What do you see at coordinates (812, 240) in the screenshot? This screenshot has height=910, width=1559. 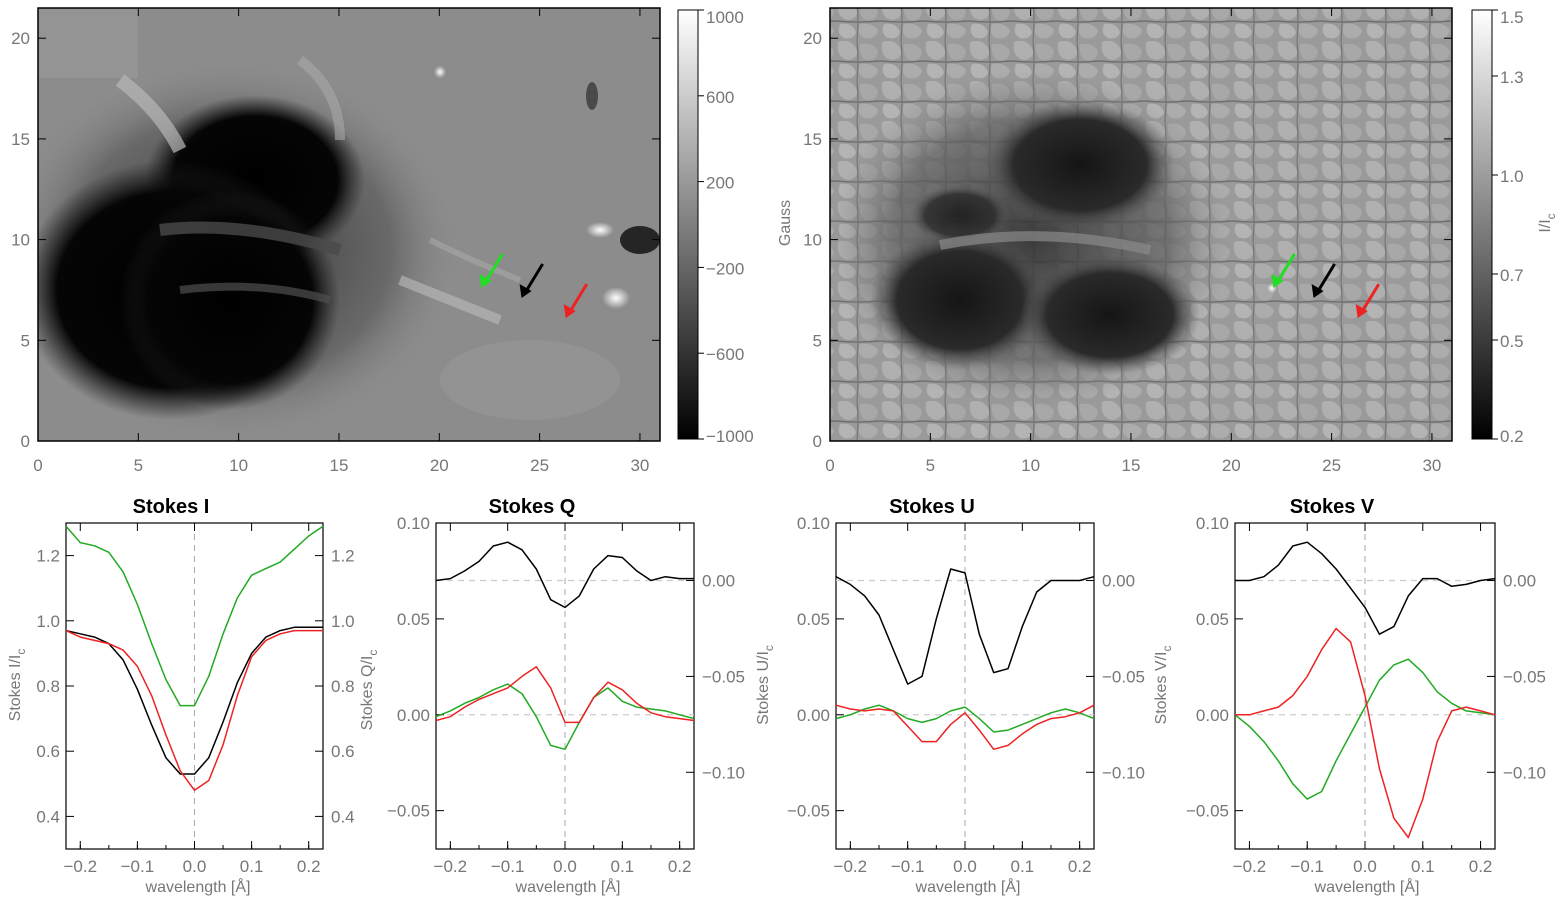 I see `y-tick-label: 10` at bounding box center [812, 240].